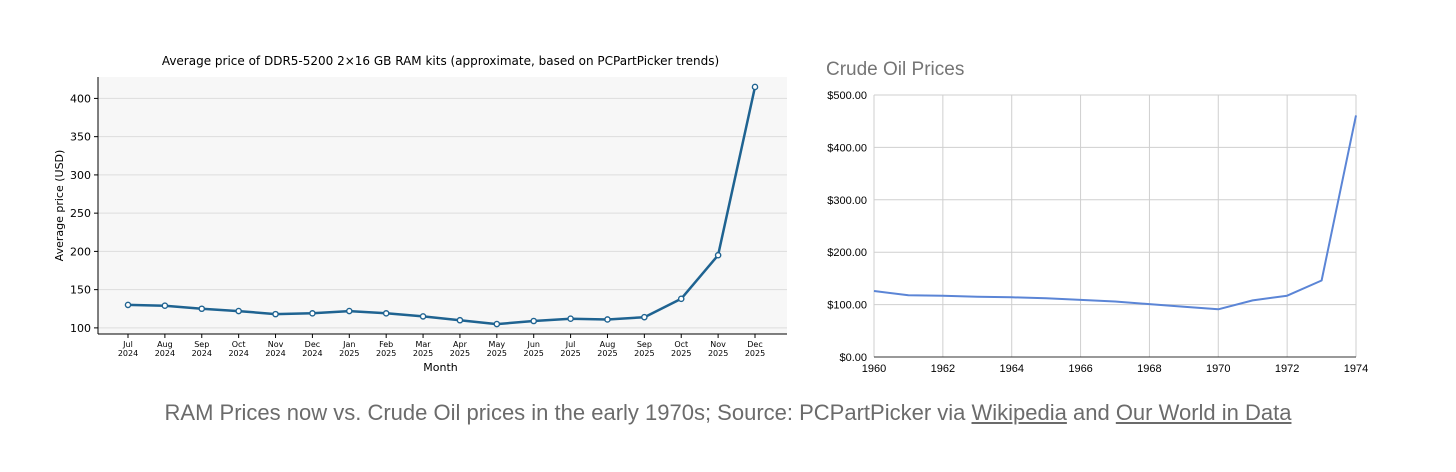 This screenshot has width=1456, height=472. Describe the element at coordinates (424, 344) in the screenshot. I see `x-tick-label: Mar` at that location.